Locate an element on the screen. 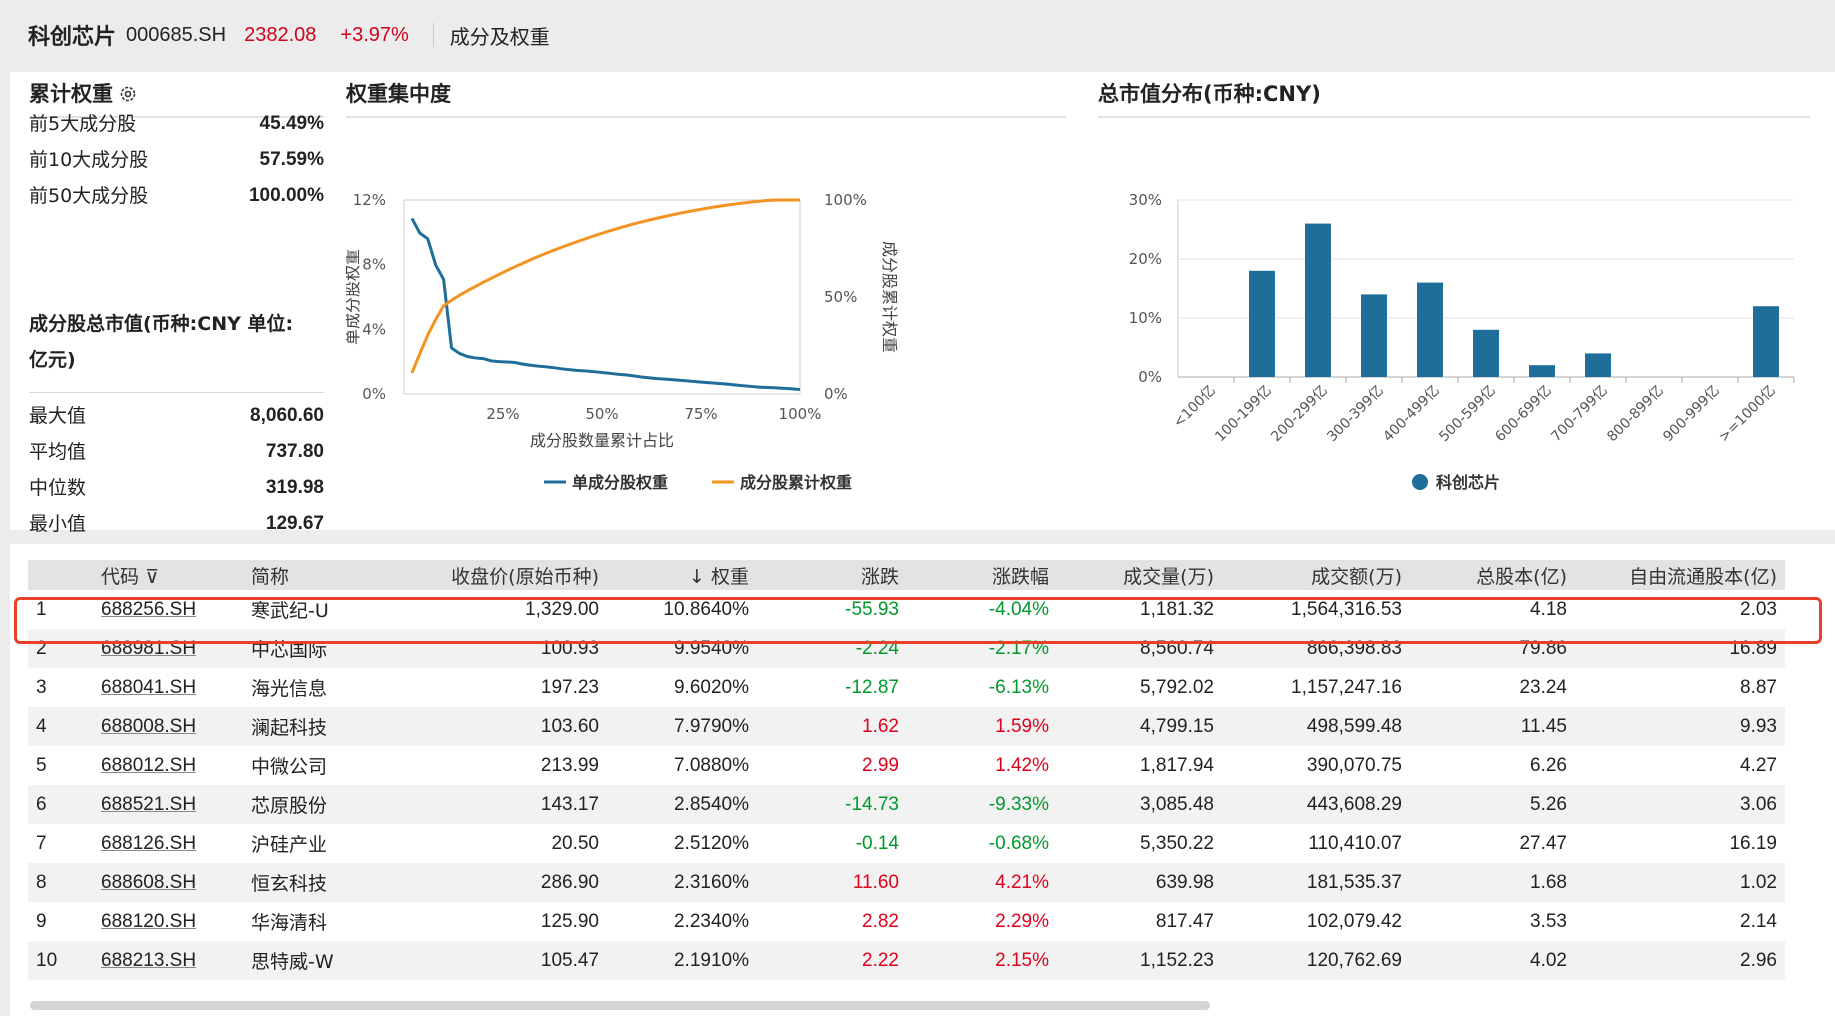 This screenshot has height=1016, width=1835. close-price: 125.90 is located at coordinates (569, 921).